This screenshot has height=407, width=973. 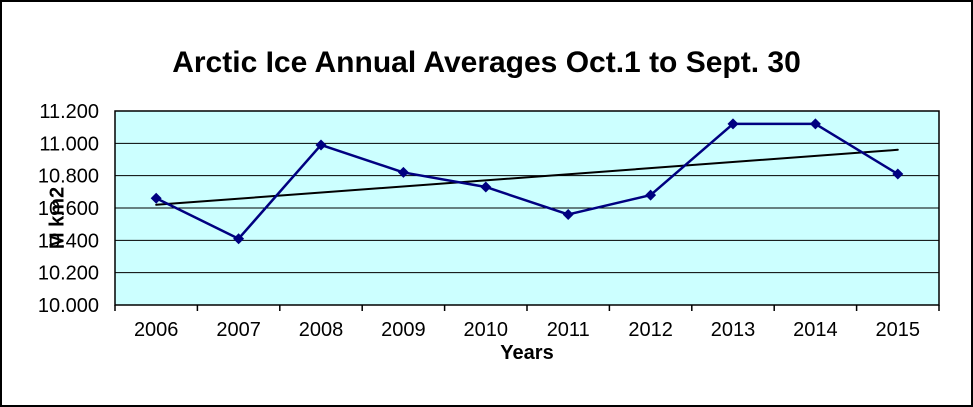 I want to click on x-tick-label: 2008, so click(x=321, y=330).